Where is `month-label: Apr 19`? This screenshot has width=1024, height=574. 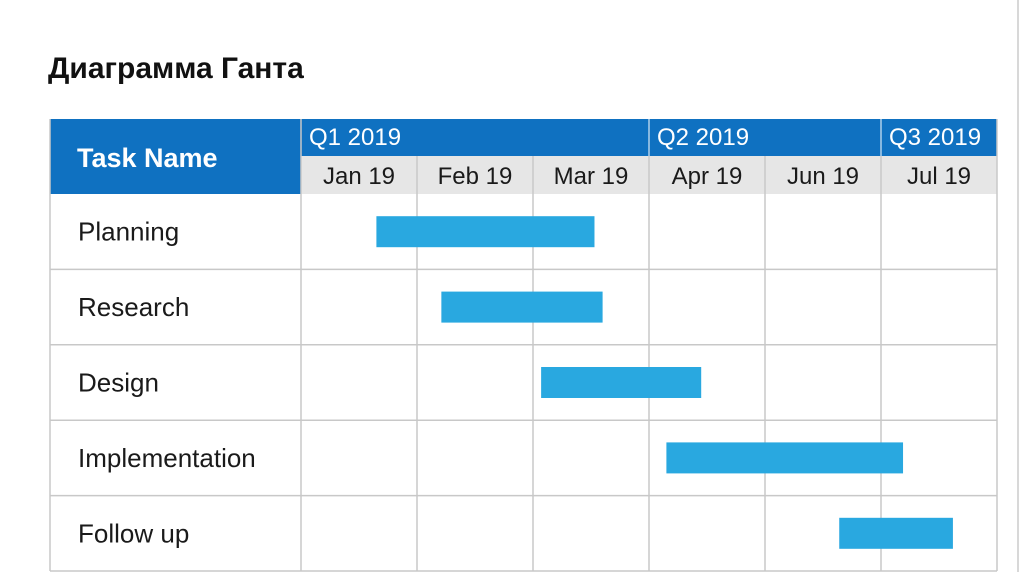
month-label: Apr 19 is located at coordinates (707, 176).